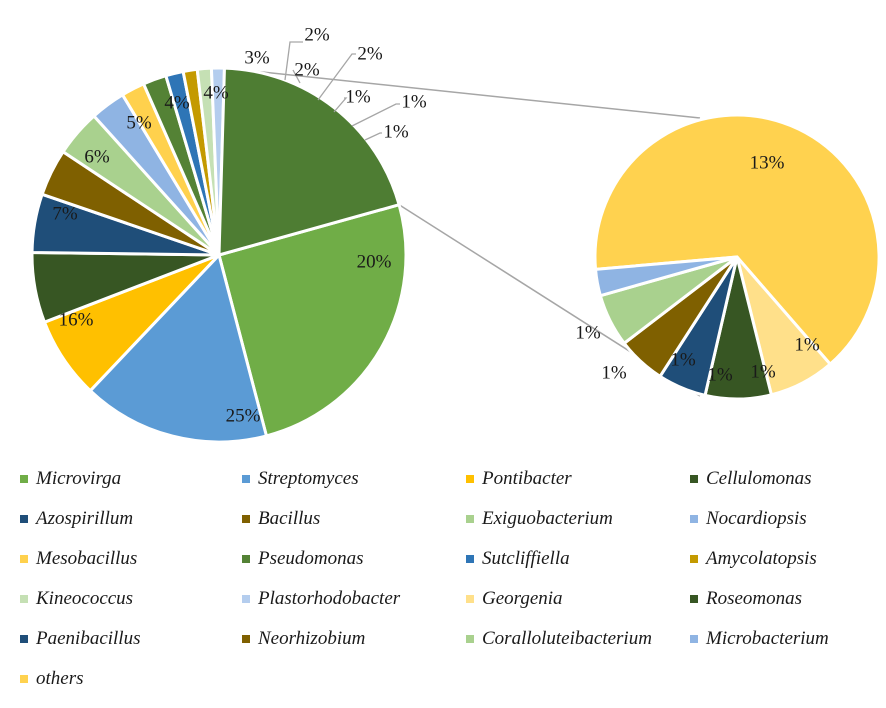 The width and height of the screenshot is (886, 708). I want to click on data-label-nocardiopsis: 3%, so click(257, 58).